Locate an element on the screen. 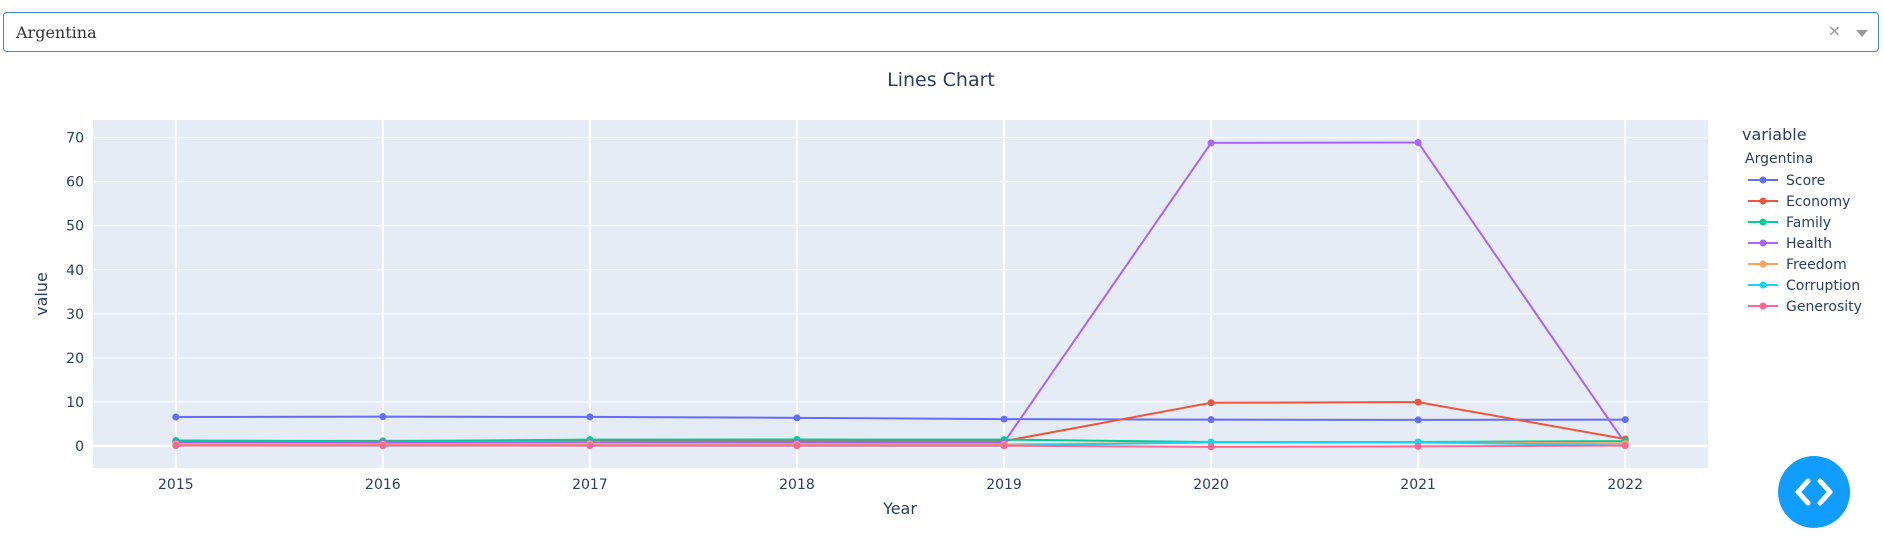 The image size is (1884, 552). legend-item-family: Family is located at coordinates (1789, 223).